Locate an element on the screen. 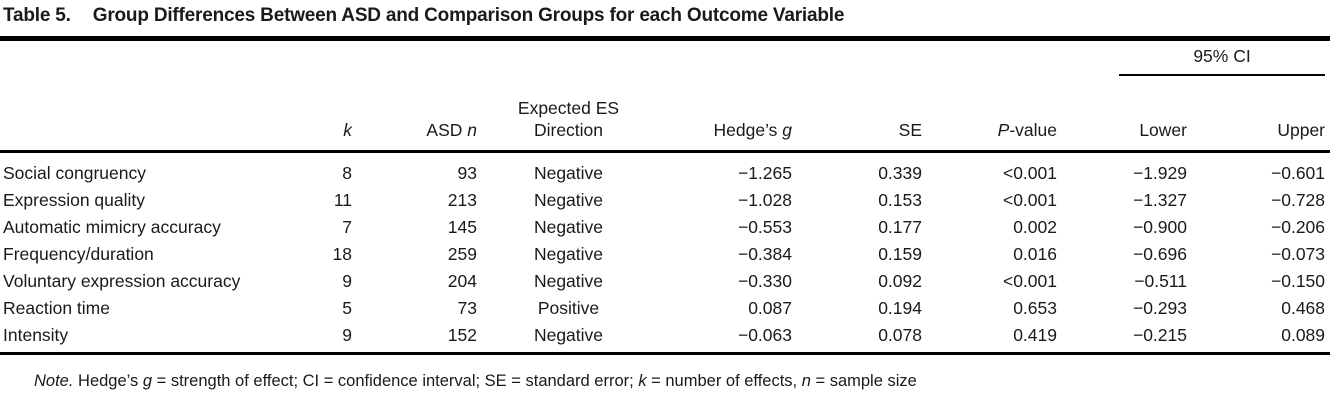 Image resolution: width=1330 pixels, height=407 pixels. hedges-g-value: −0.553 is located at coordinates (764, 227).